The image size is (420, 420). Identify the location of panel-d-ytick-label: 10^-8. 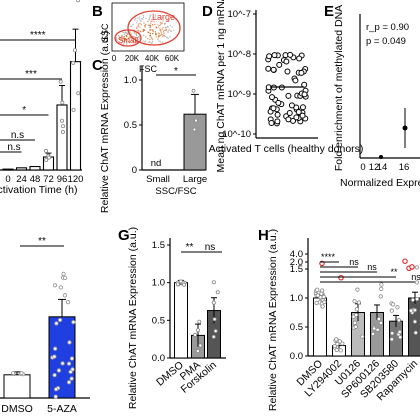
(239, 54).